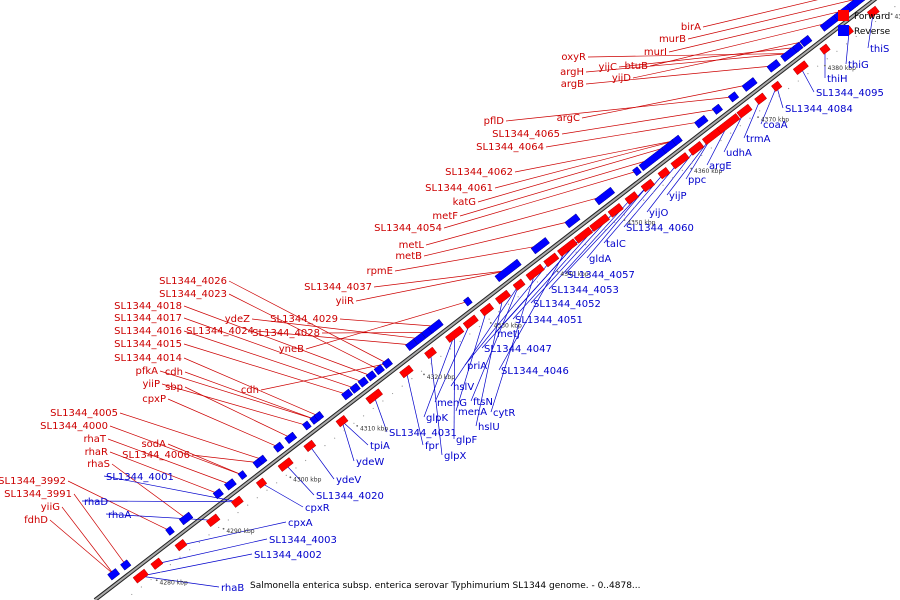 The width and height of the screenshot is (900, 600). Describe the element at coordinates (380, 446) in the screenshot. I see `reverse-gene-label: tpiA` at that location.